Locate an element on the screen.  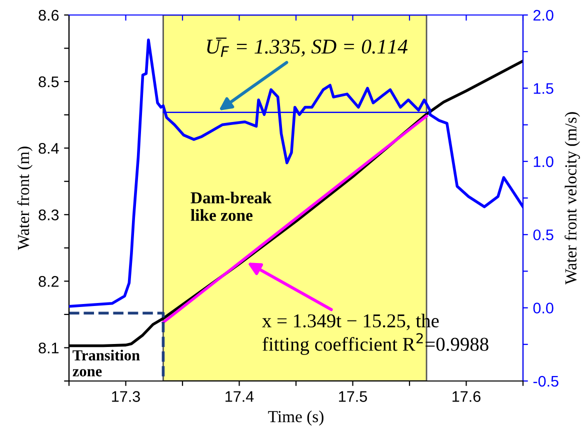
y2-tick-label: 2.0 is located at coordinates (543, 15).